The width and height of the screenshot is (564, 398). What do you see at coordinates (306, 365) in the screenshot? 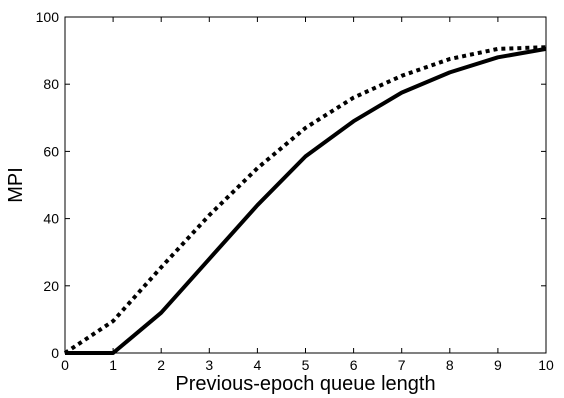
I see `x-tick-label: 5` at bounding box center [306, 365].